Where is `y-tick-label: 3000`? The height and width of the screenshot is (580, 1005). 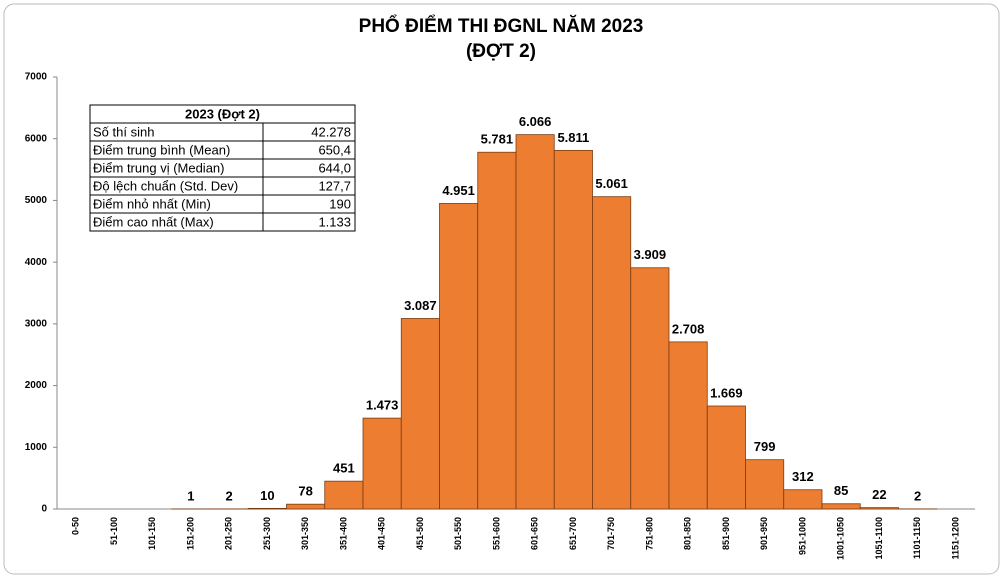
y-tick-label: 3000 is located at coordinates (36, 323).